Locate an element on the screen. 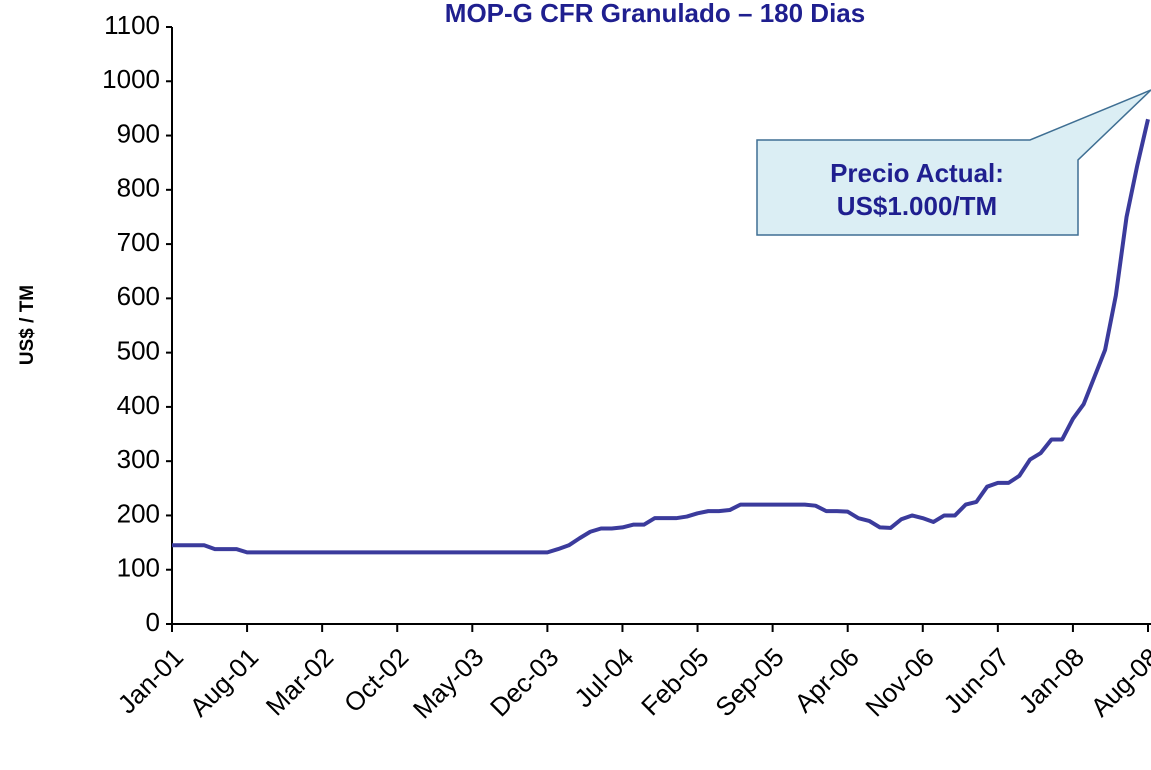  y-tick-label: 1000 is located at coordinates (131, 79).